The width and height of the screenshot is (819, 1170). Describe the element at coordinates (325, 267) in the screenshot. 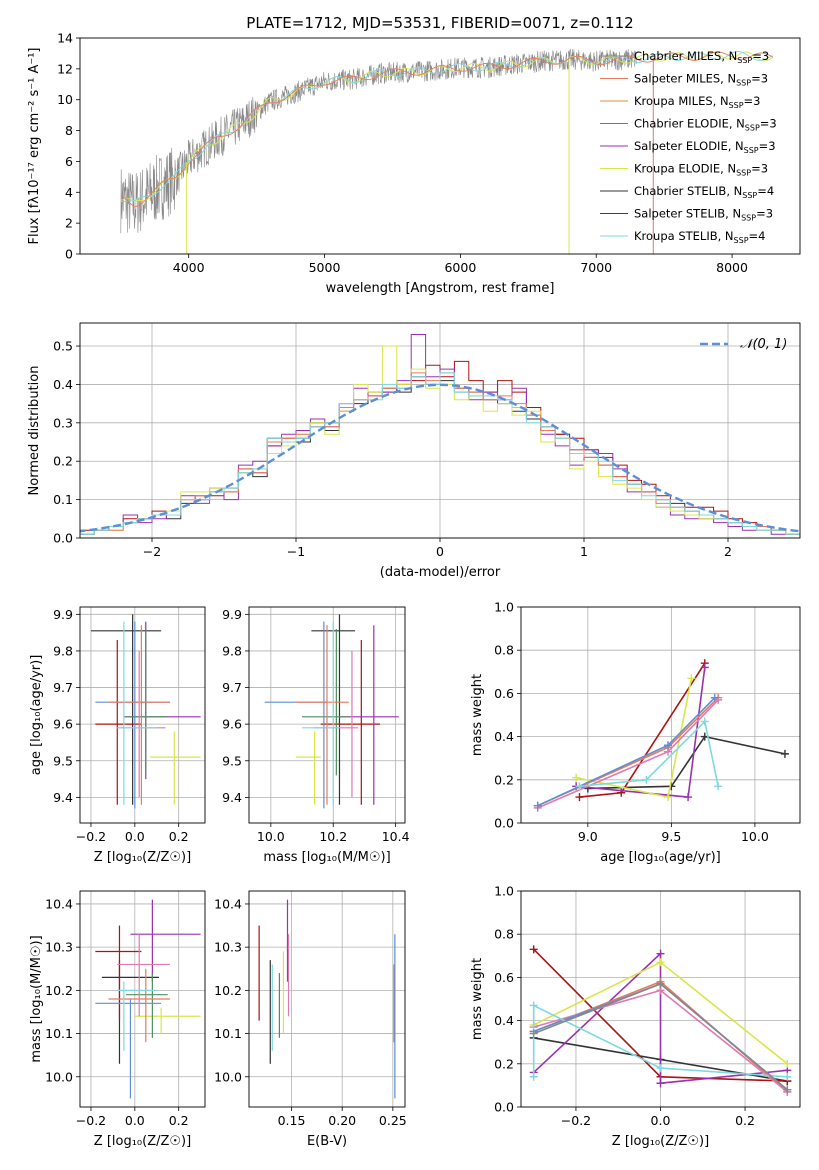

I see `x-tick-label: 5000` at that location.